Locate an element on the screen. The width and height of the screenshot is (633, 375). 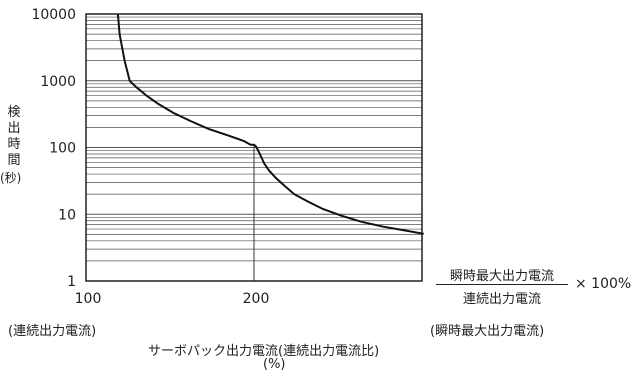
formula-numerator: 瞬時最大出力電流 is located at coordinates (501, 276).